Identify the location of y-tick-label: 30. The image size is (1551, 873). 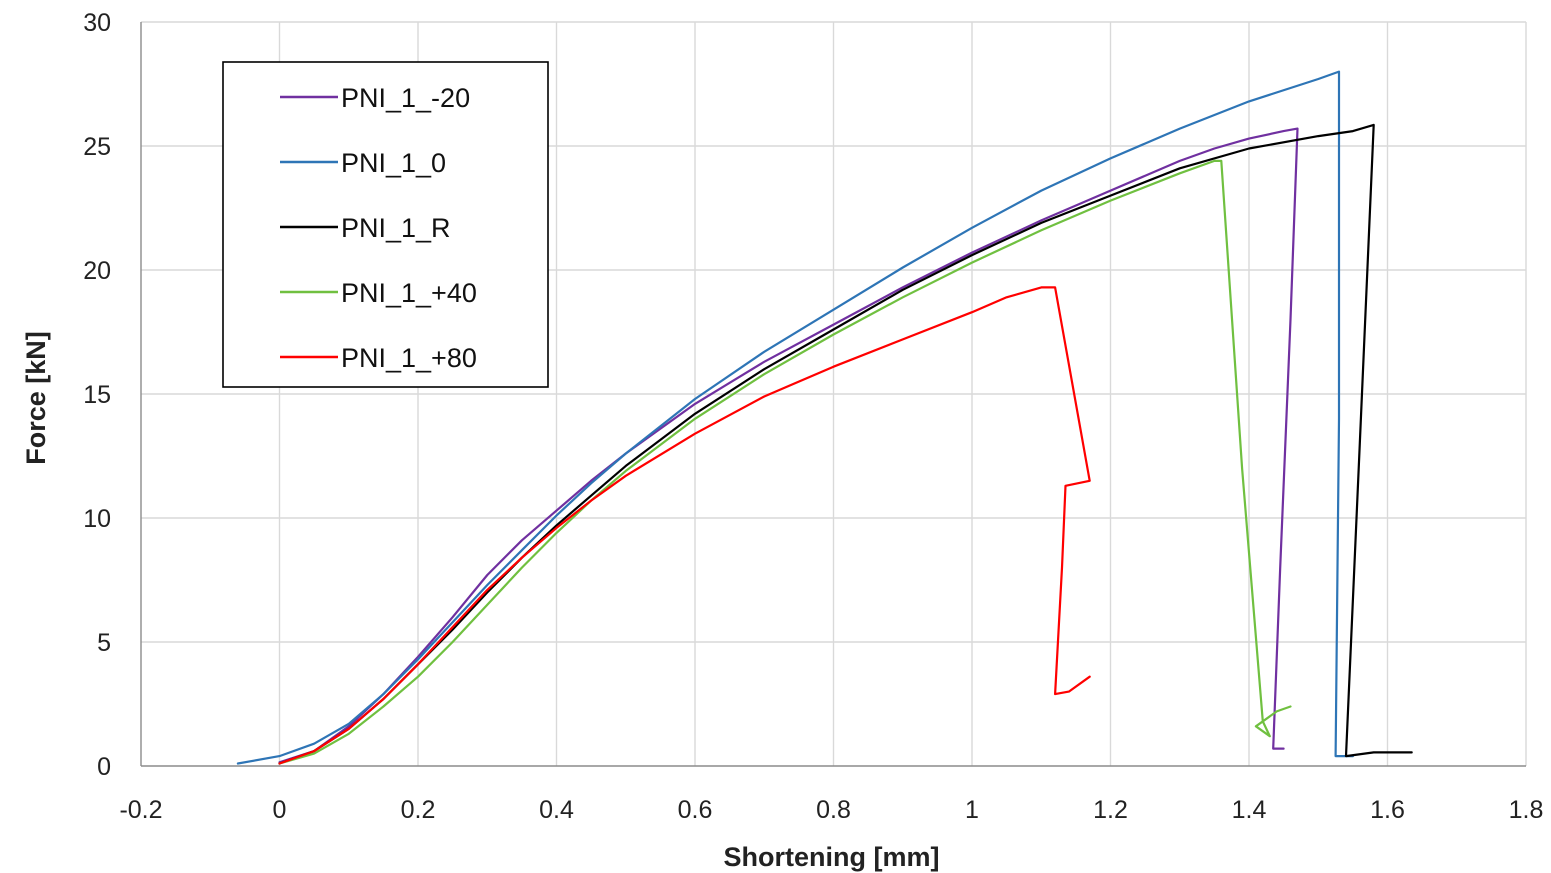
(97, 23).